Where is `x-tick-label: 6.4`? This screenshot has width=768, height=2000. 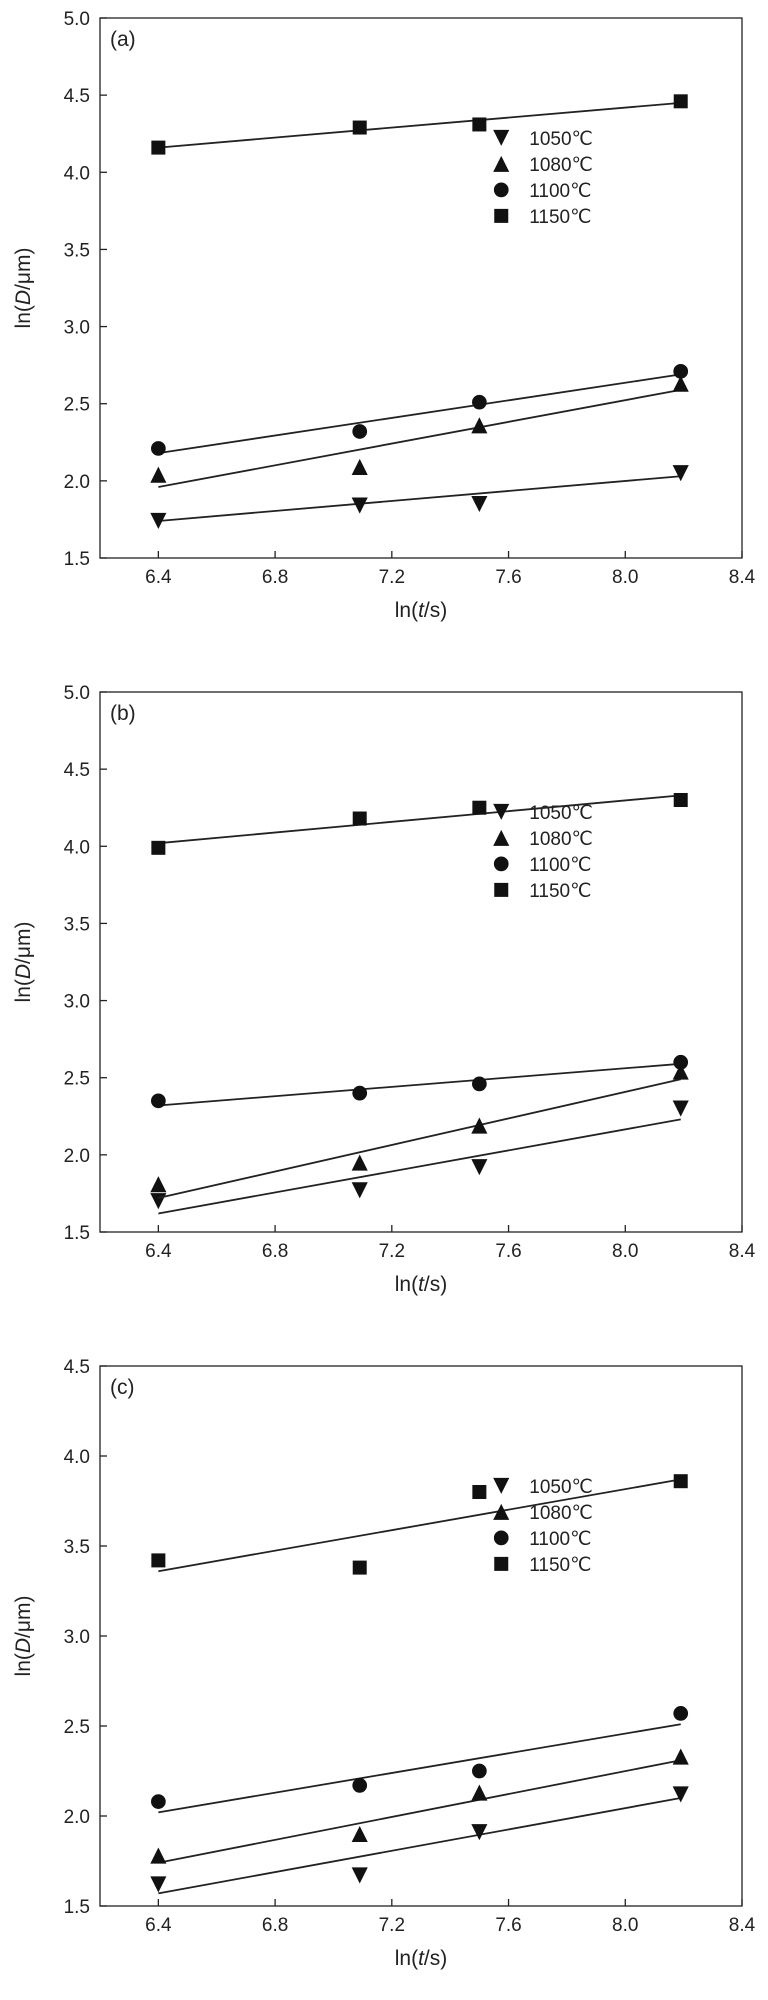 x-tick-label: 6.4 is located at coordinates (158, 1925).